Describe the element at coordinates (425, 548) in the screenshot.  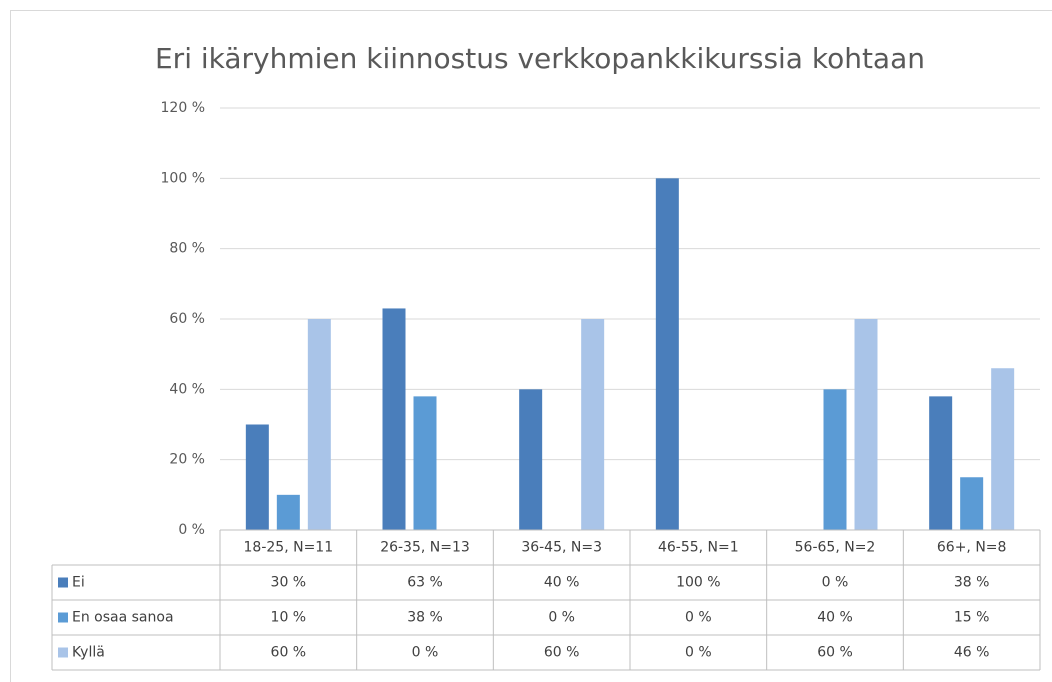
I see `x-tick-label: 26-35, N=13` at that location.